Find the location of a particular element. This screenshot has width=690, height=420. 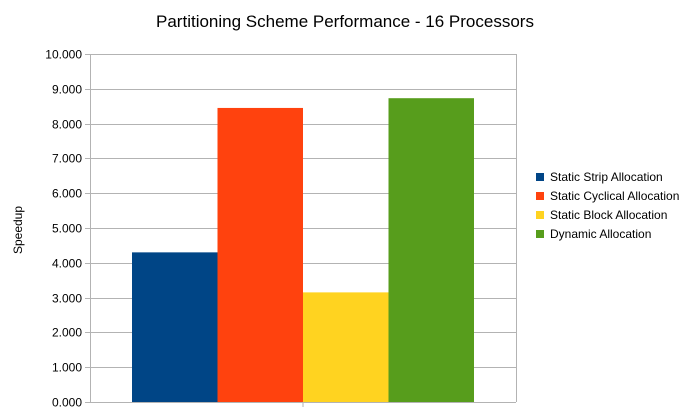

y-tick-label: 8.000 is located at coordinates (67, 125).